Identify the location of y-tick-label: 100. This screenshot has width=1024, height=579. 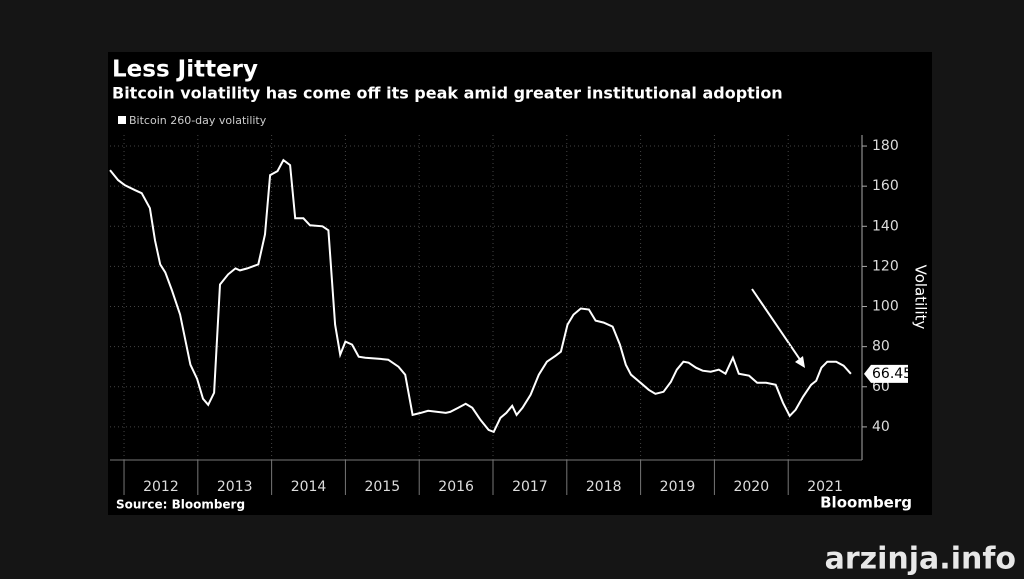
(885, 307).